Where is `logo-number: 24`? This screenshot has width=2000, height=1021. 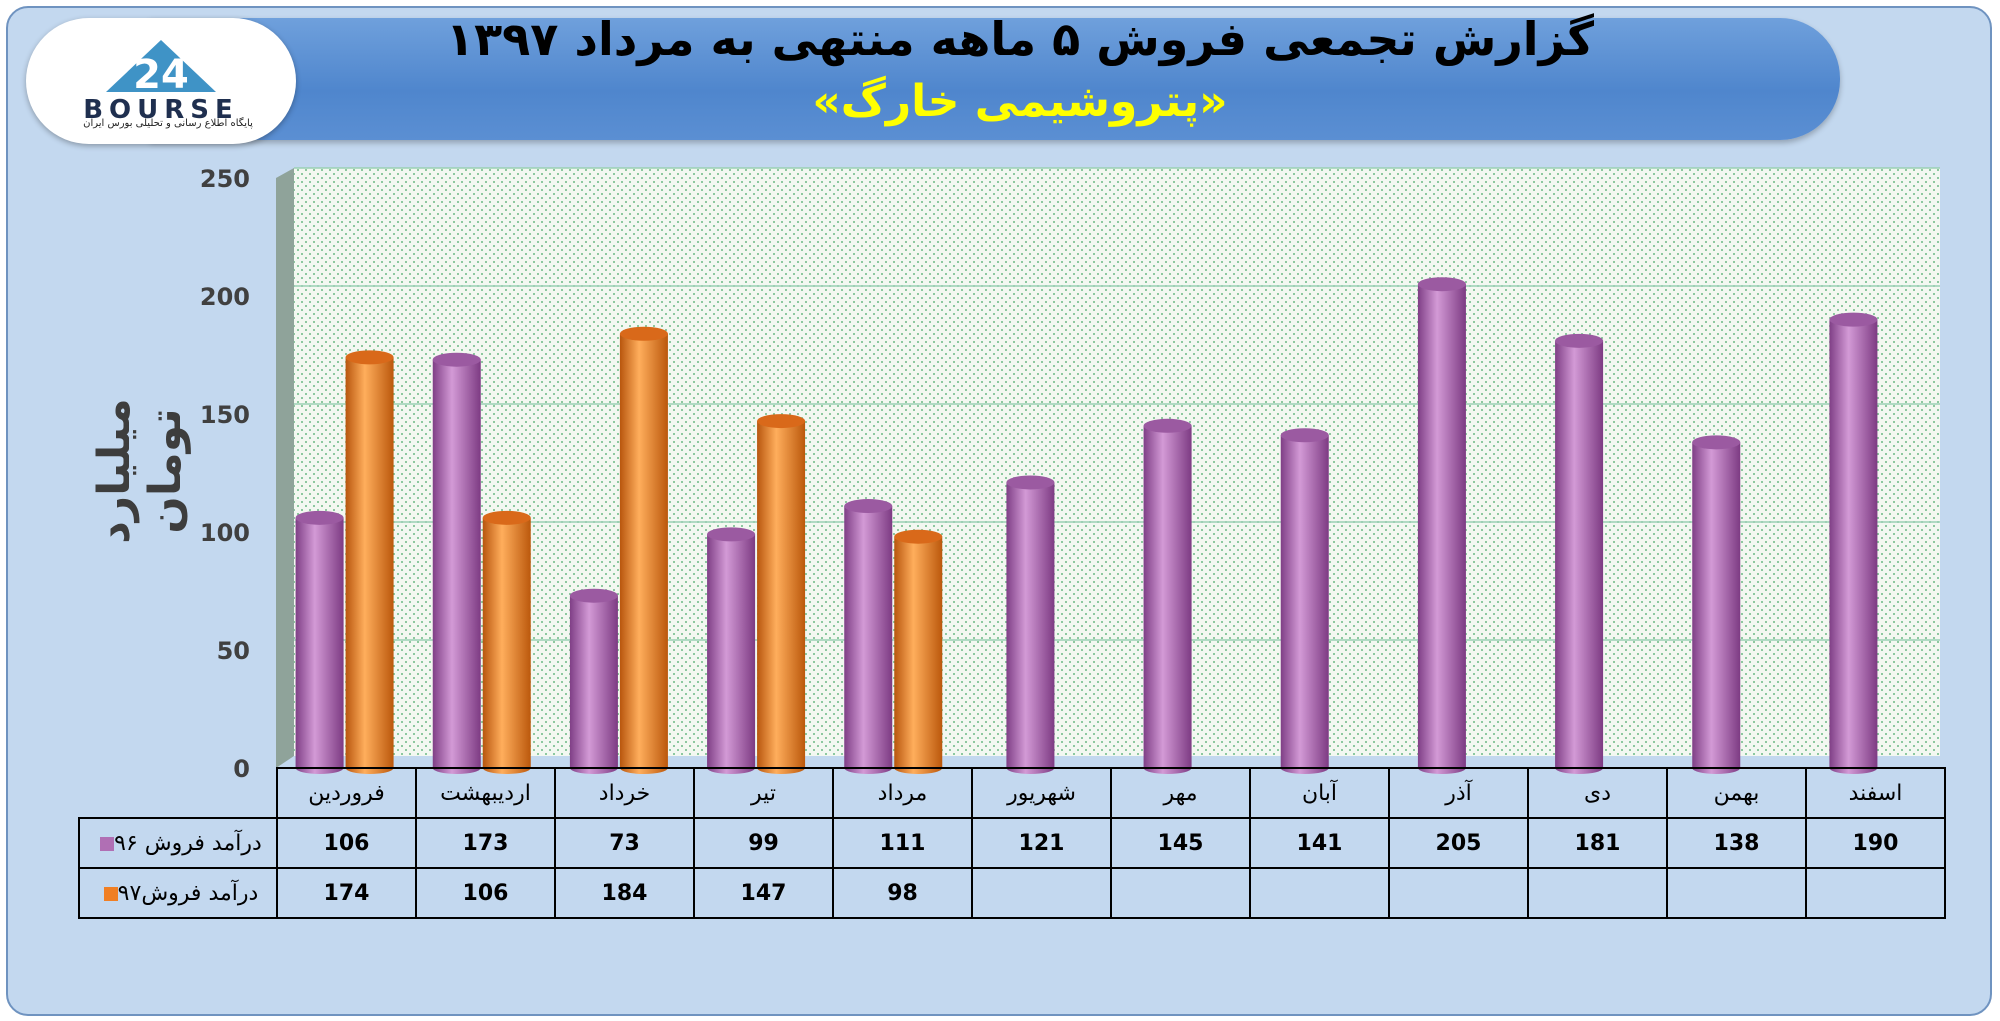 logo-number: 24 is located at coordinates (161, 75).